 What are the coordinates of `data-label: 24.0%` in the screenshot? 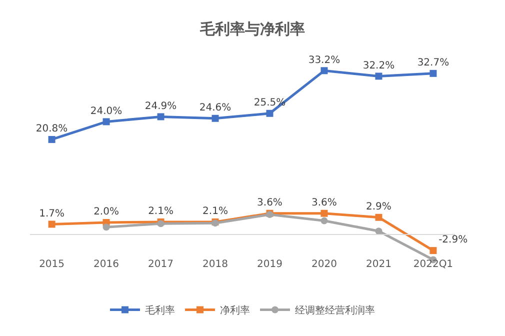 It's located at (106, 111).